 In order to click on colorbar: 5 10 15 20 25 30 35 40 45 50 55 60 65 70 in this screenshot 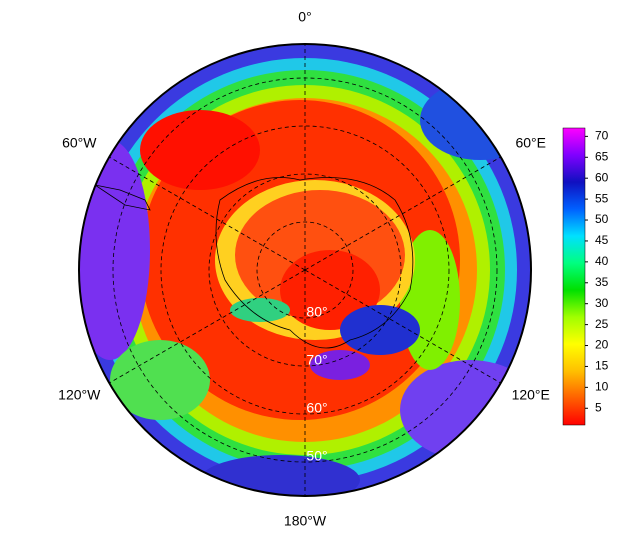, I will do `click(585, 276)`.